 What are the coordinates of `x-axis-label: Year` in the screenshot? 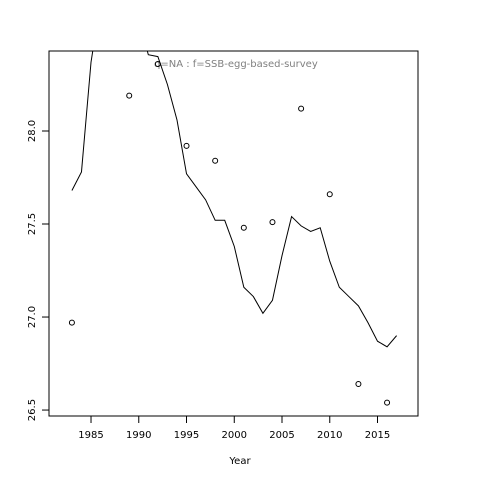 It's located at (239, 461).